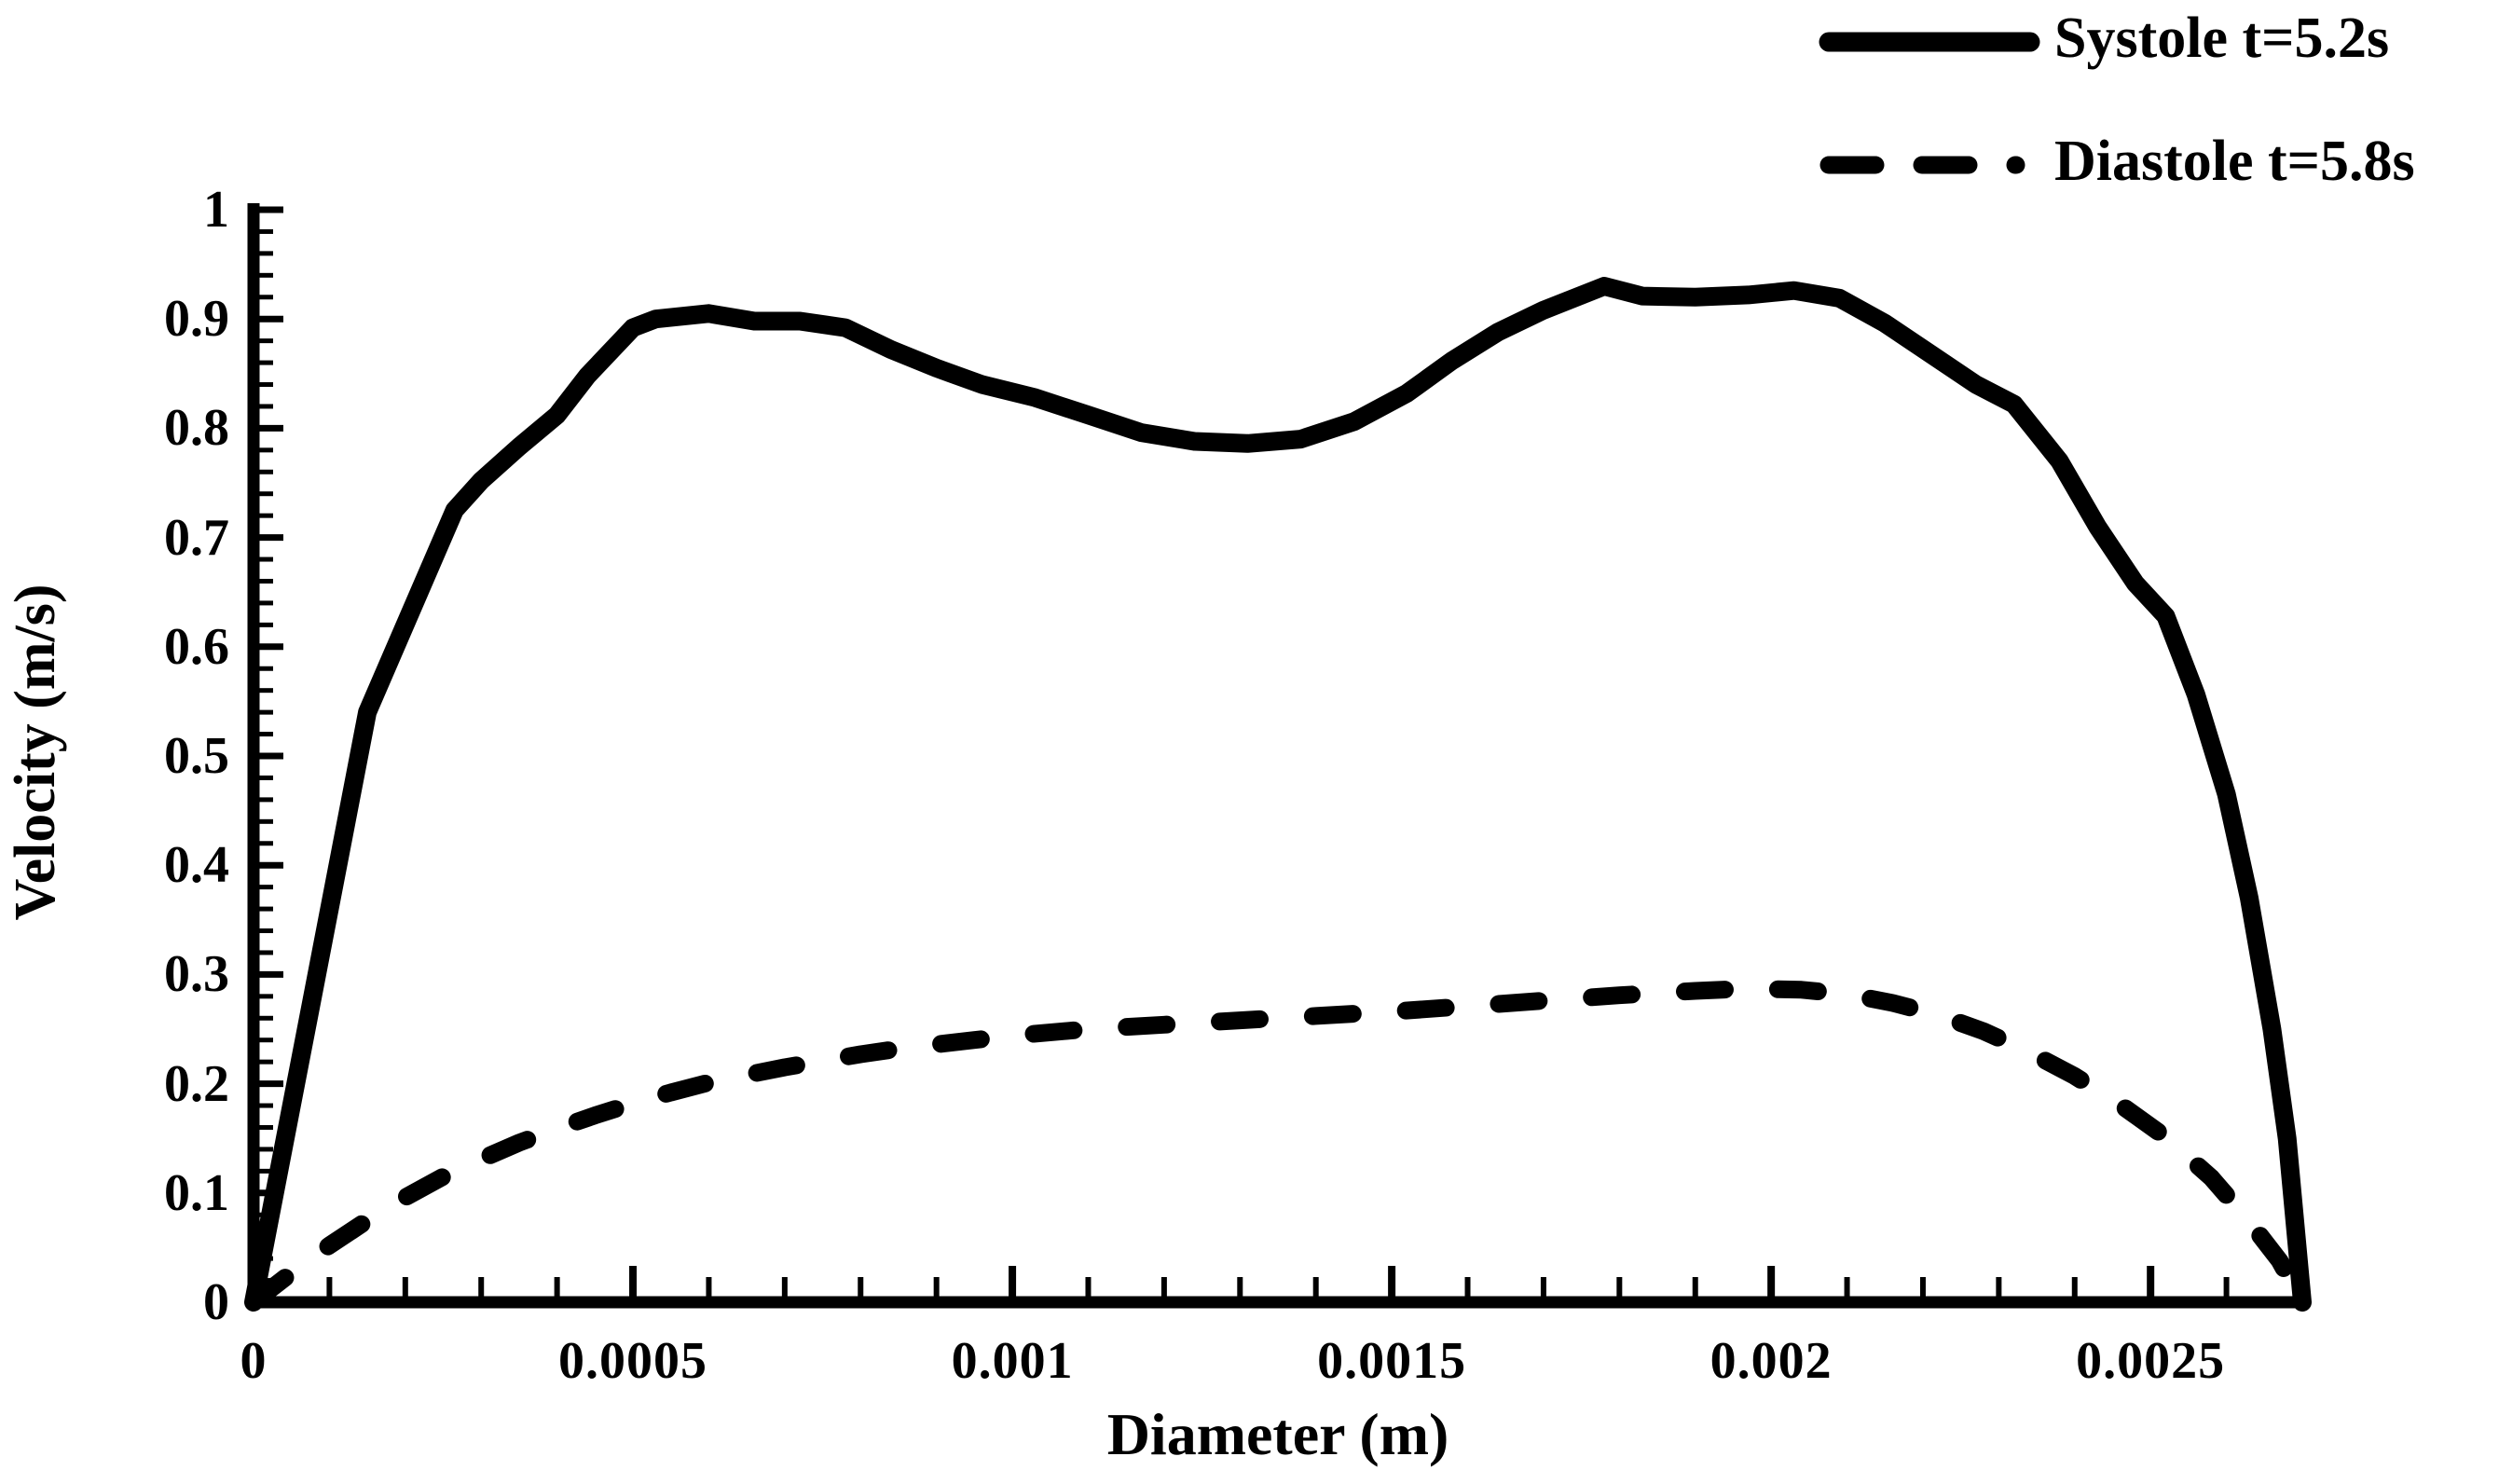 The width and height of the screenshot is (2499, 1484). I want to click on legend-dashed-line-icon, so click(1930, 165).